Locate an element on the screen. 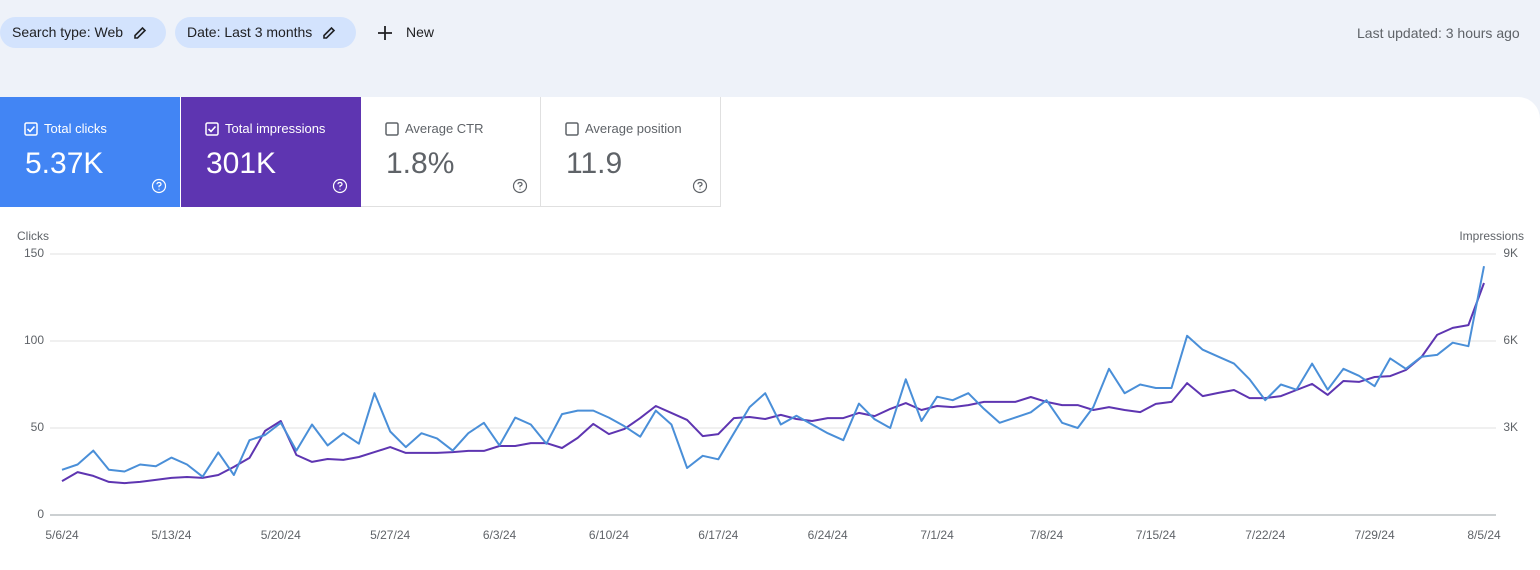  filter-text: Date: Last 3 months is located at coordinates (250, 32).